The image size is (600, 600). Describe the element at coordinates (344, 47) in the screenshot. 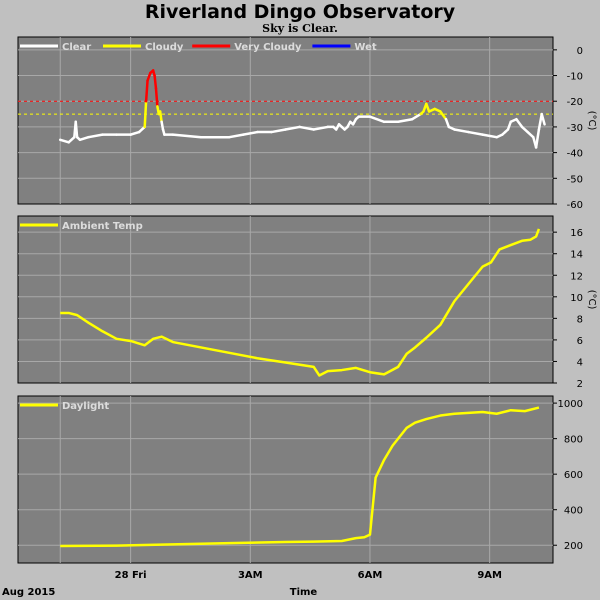

I see `legend-item: Wet` at that location.